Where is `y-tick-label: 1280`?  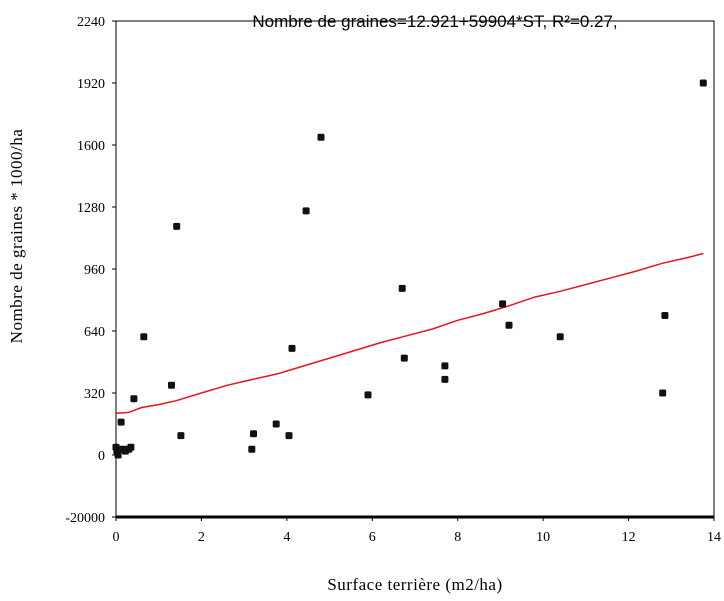 y-tick-label: 1280 is located at coordinates (91, 208).